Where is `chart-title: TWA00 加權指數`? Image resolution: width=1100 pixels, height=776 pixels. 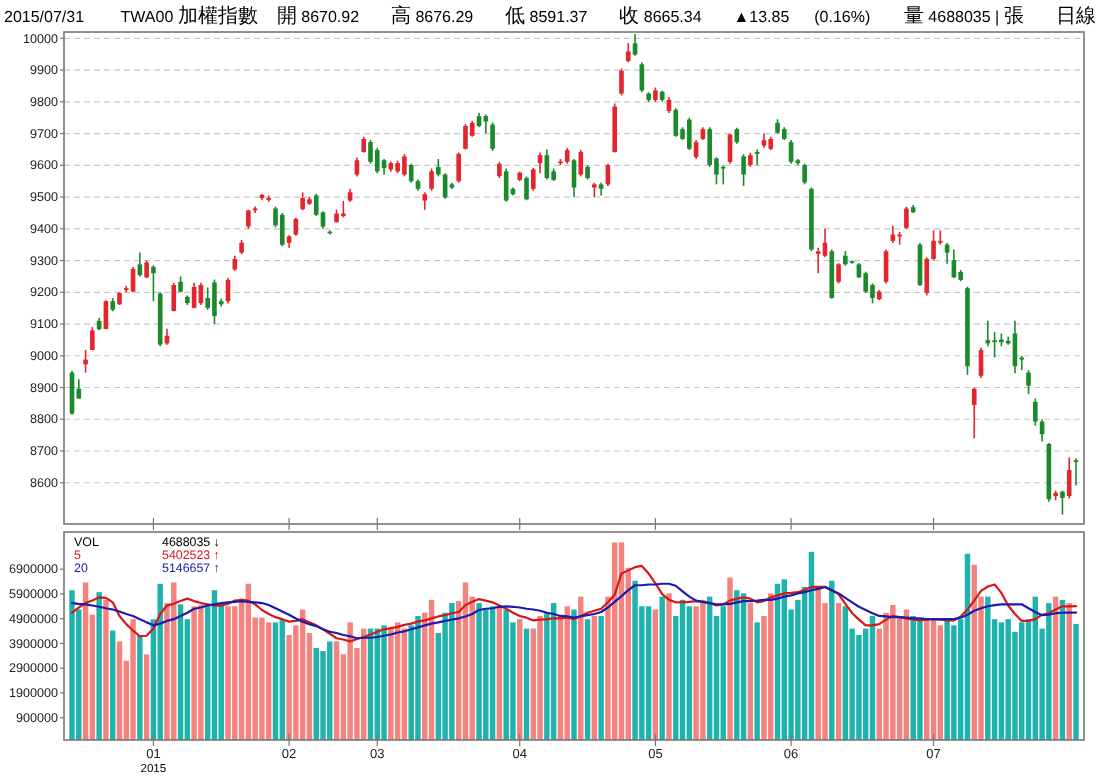
chart-title: TWA00 加權指數 is located at coordinates (189, 16).